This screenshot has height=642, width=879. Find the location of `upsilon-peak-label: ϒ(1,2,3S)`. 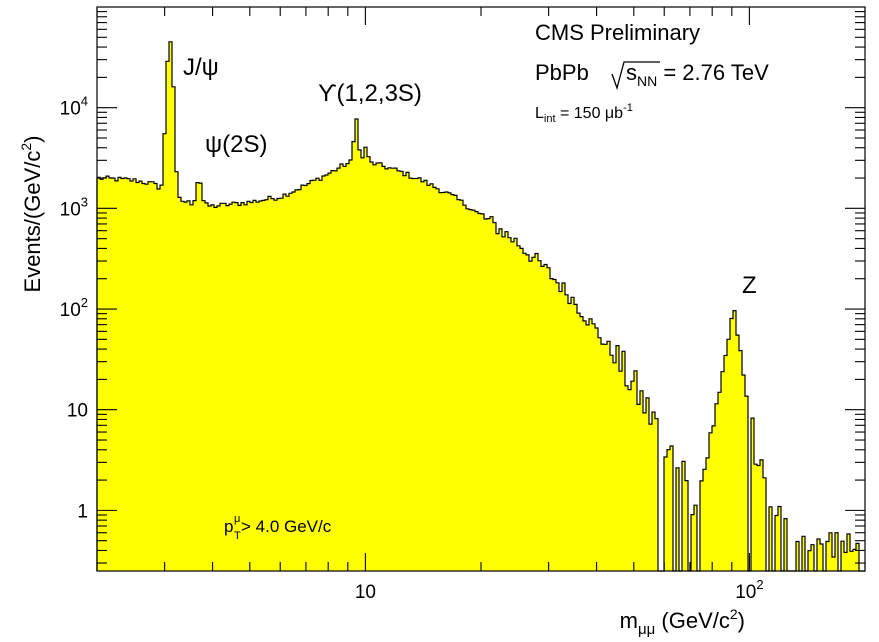

upsilon-peak-label: ϒ(1,2,3S) is located at coordinates (370, 93).